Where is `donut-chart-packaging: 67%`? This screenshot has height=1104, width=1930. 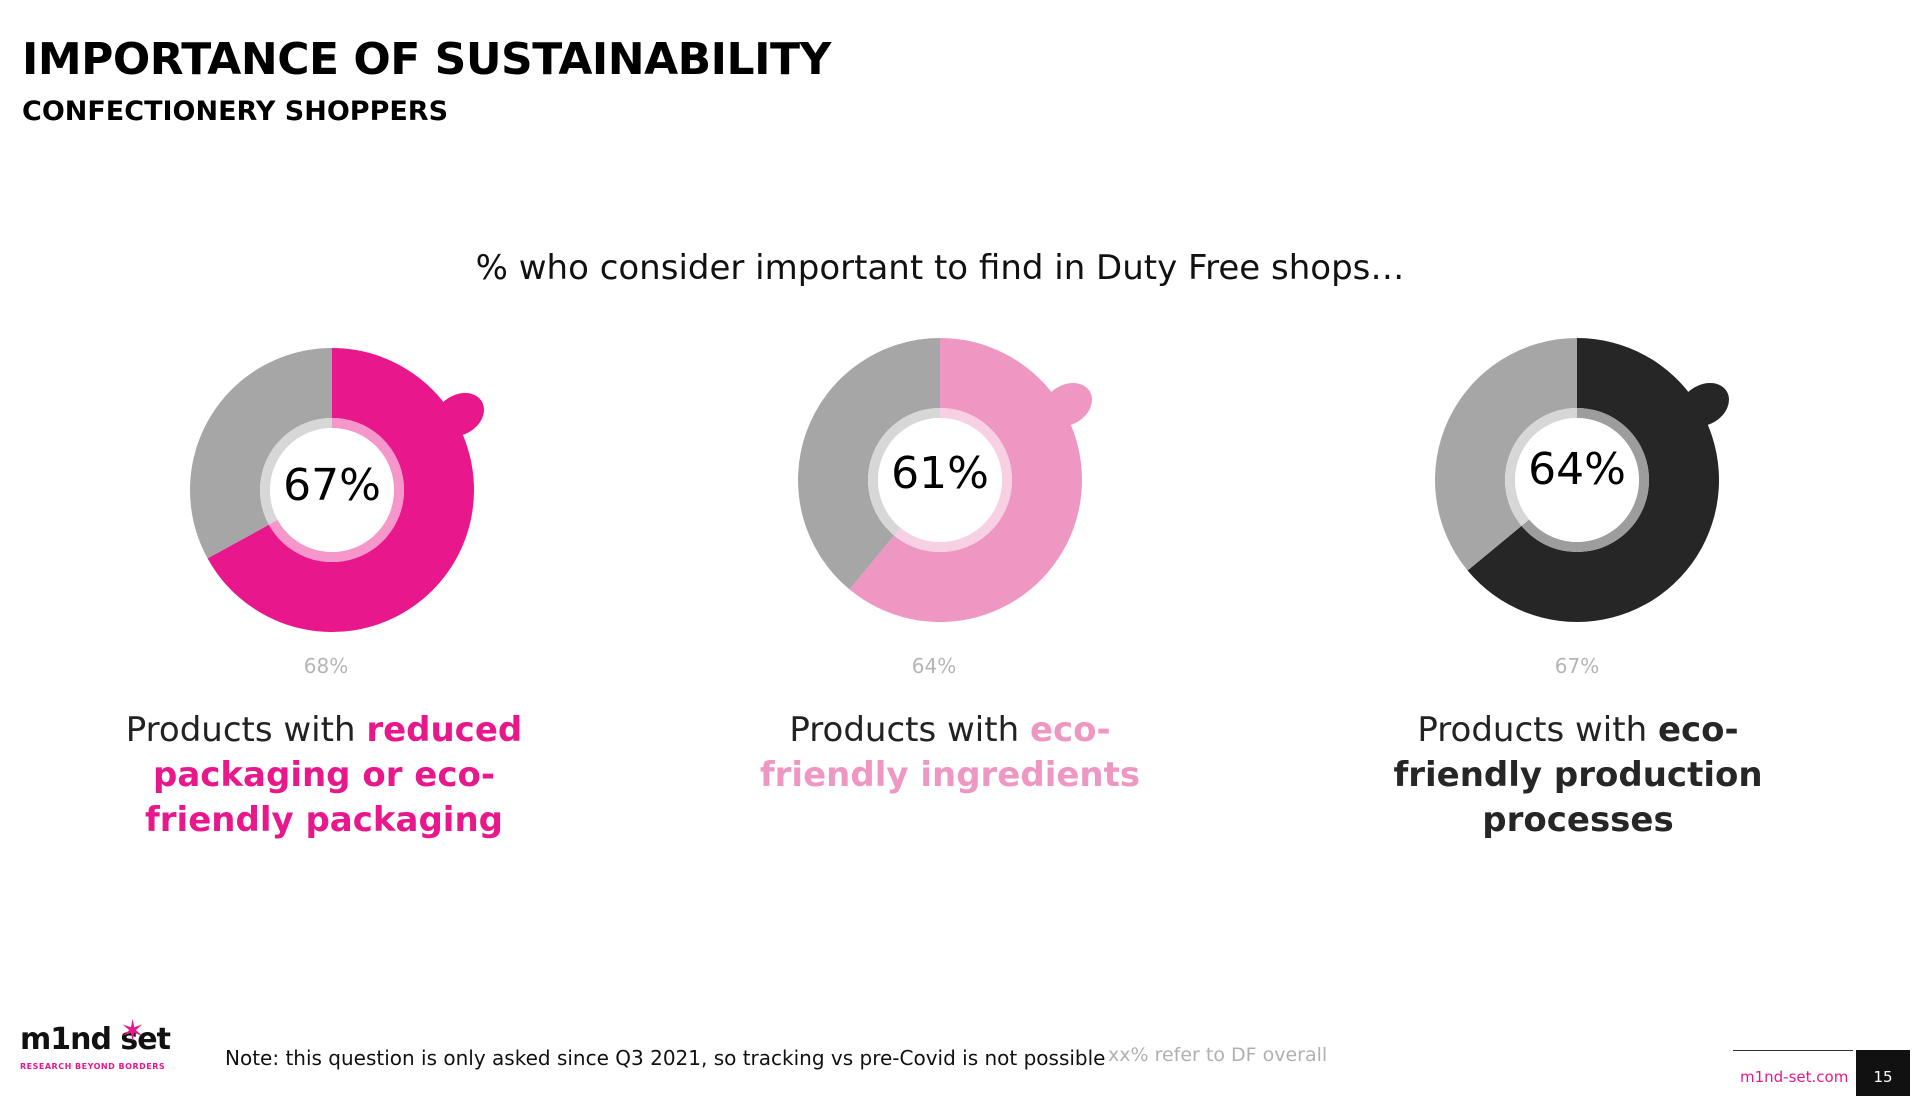 donut-chart-packaging: 67% is located at coordinates (337, 490).